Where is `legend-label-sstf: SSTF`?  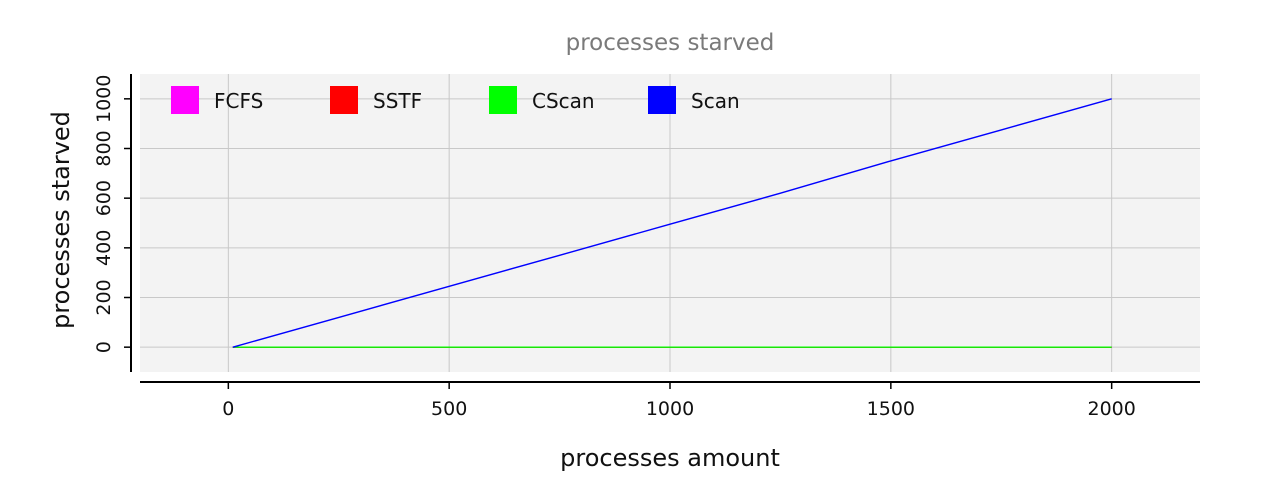
legend-label-sstf: SSTF is located at coordinates (397, 101).